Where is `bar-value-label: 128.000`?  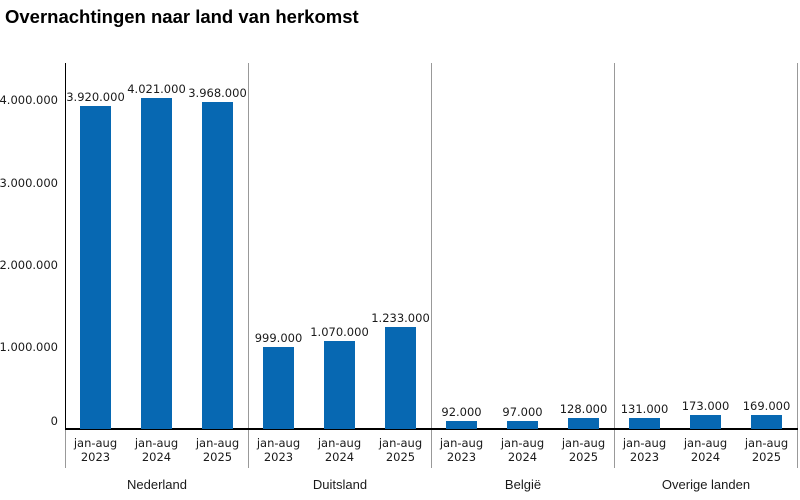 bar-value-label: 128.000 is located at coordinates (583, 408).